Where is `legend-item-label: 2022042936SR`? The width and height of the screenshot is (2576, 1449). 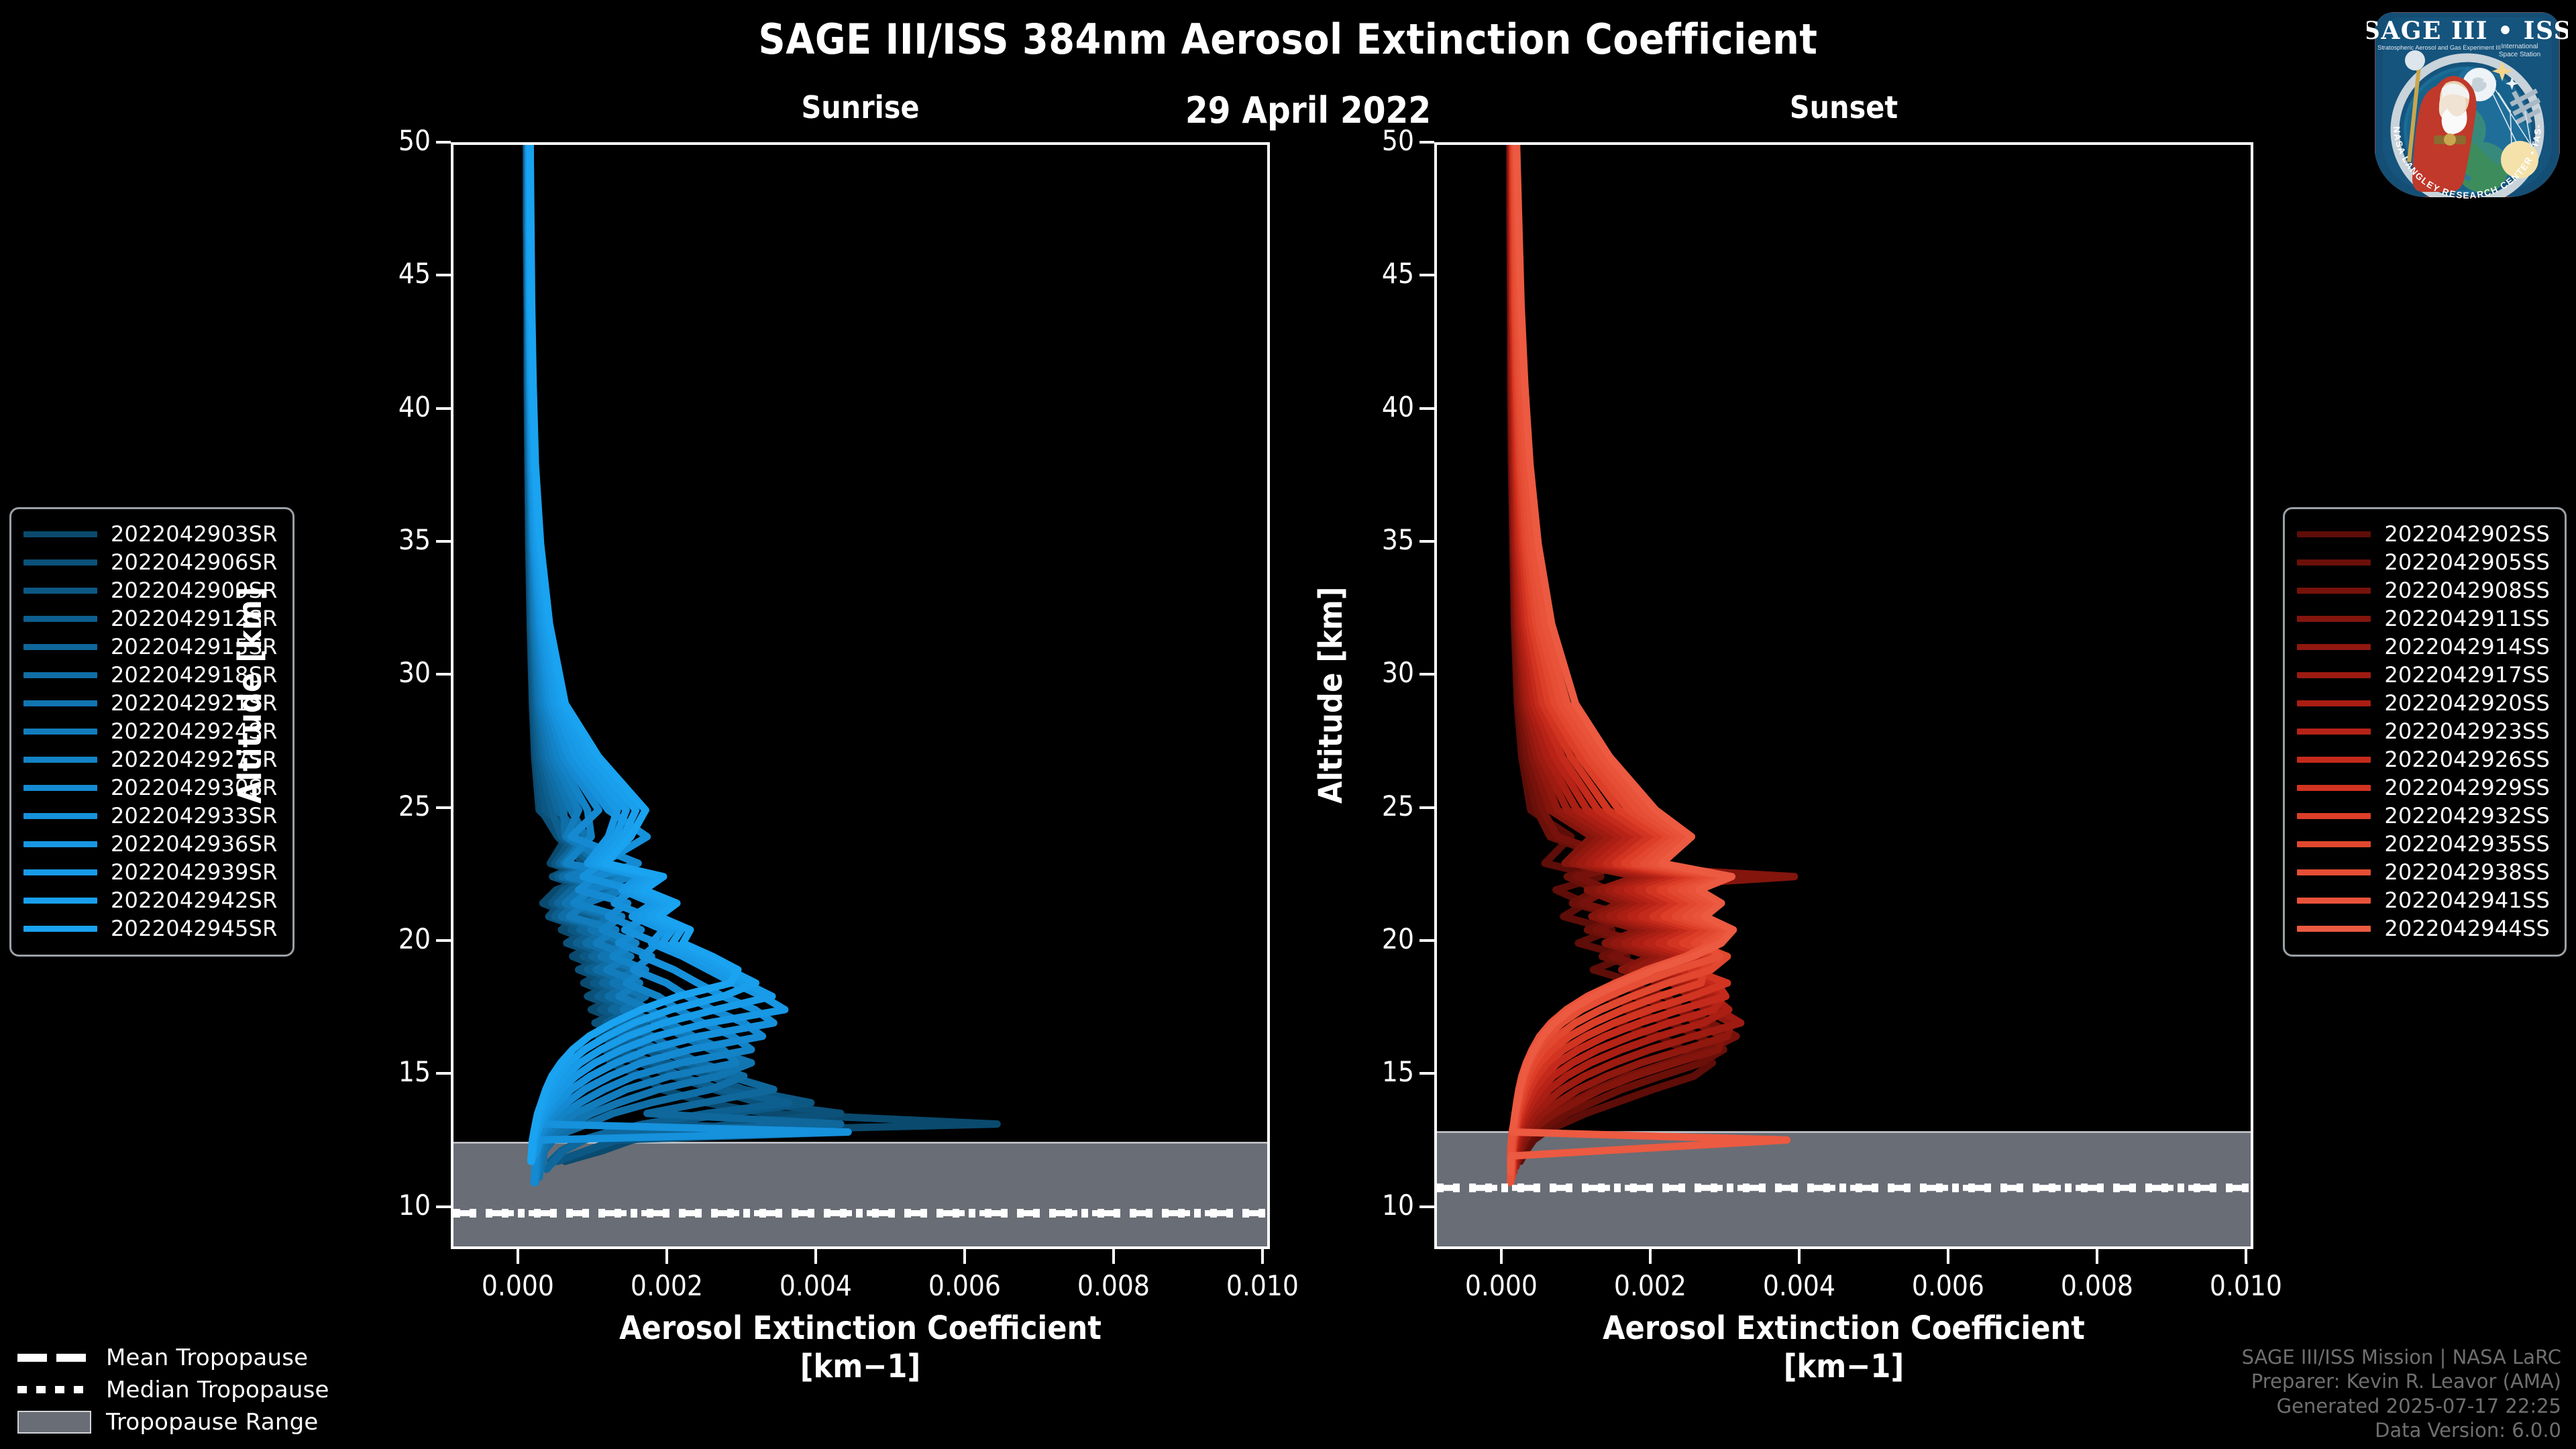
legend-item-label: 2022042936SR is located at coordinates (194, 844).